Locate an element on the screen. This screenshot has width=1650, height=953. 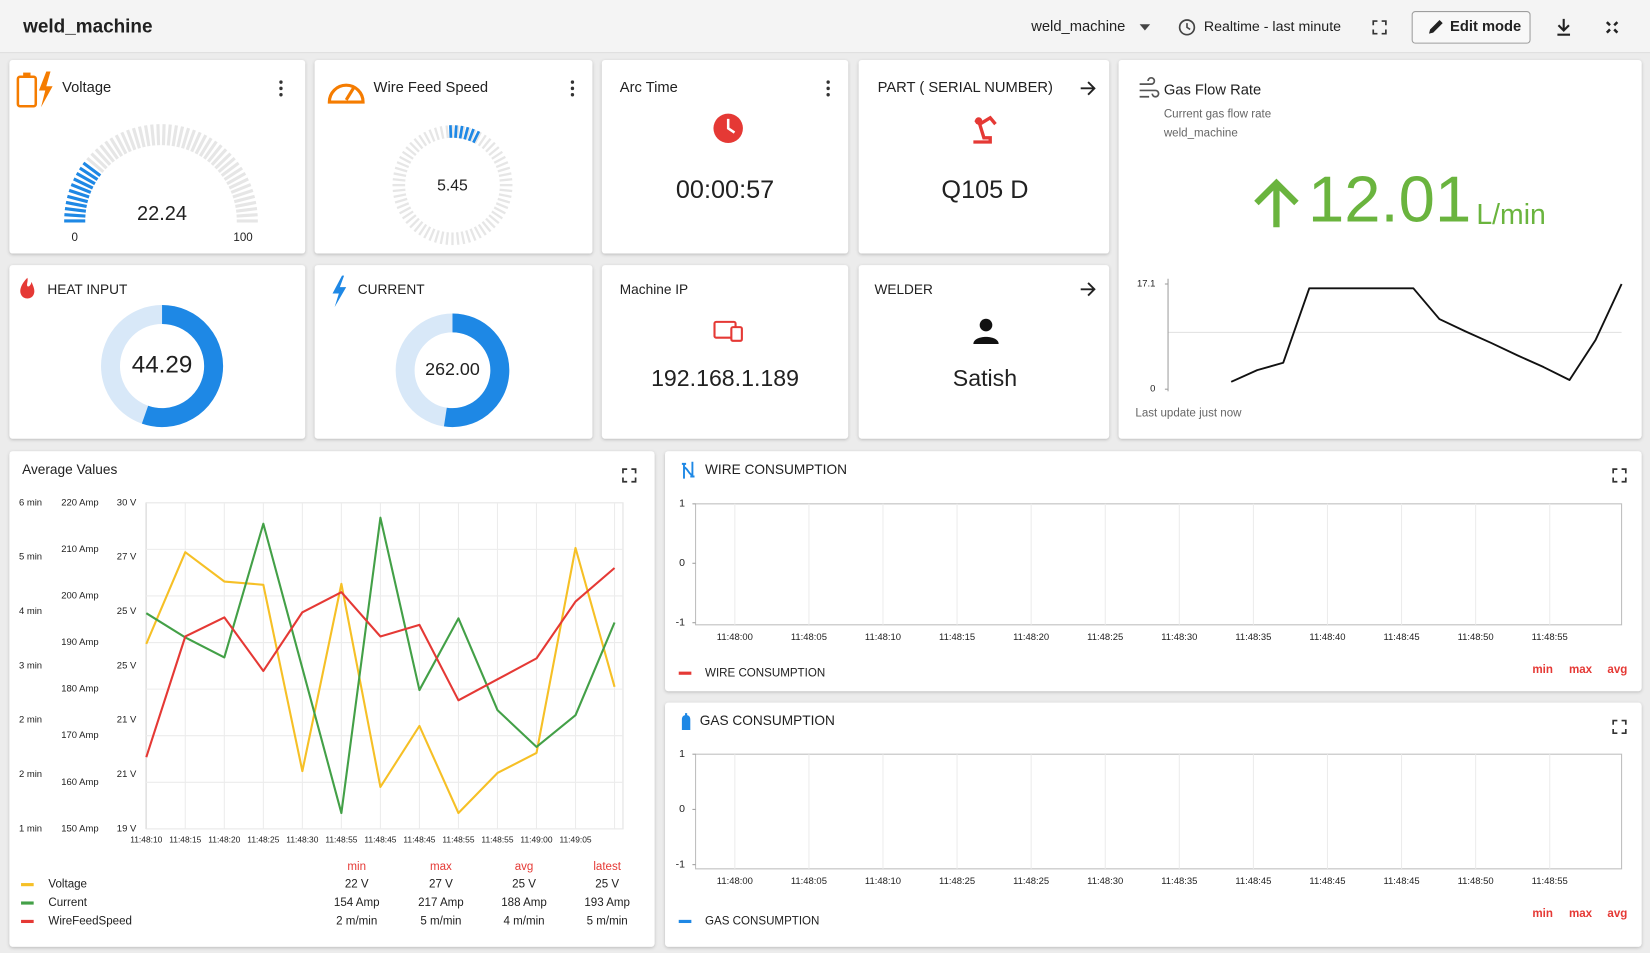
welder-card is located at coordinates (984, 352).